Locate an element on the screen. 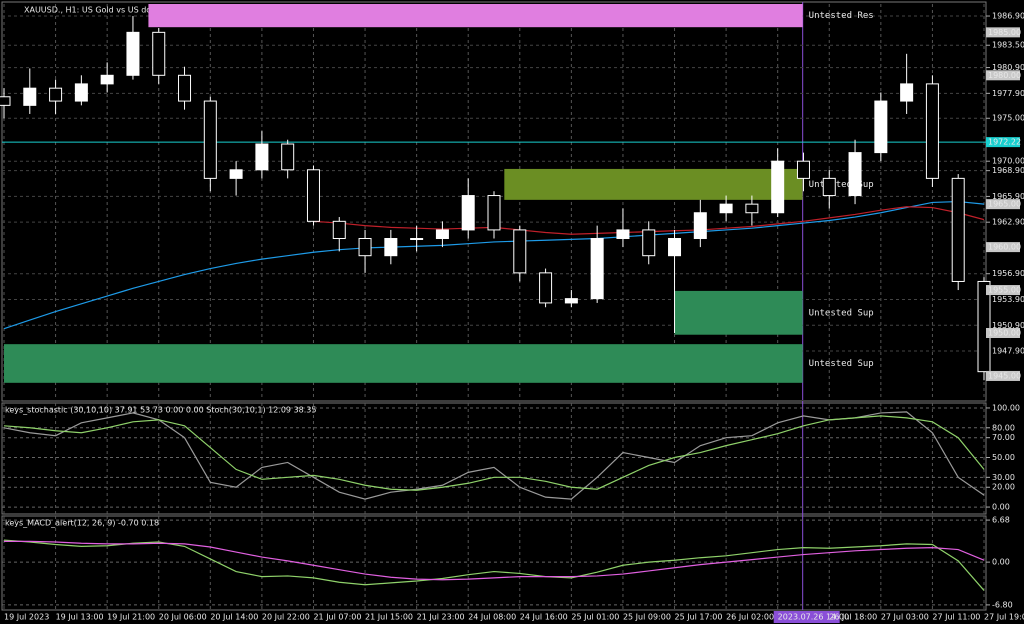 This screenshot has width=1024, height=624. x-tick-label: 26 Jul 02:00 is located at coordinates (750, 617).